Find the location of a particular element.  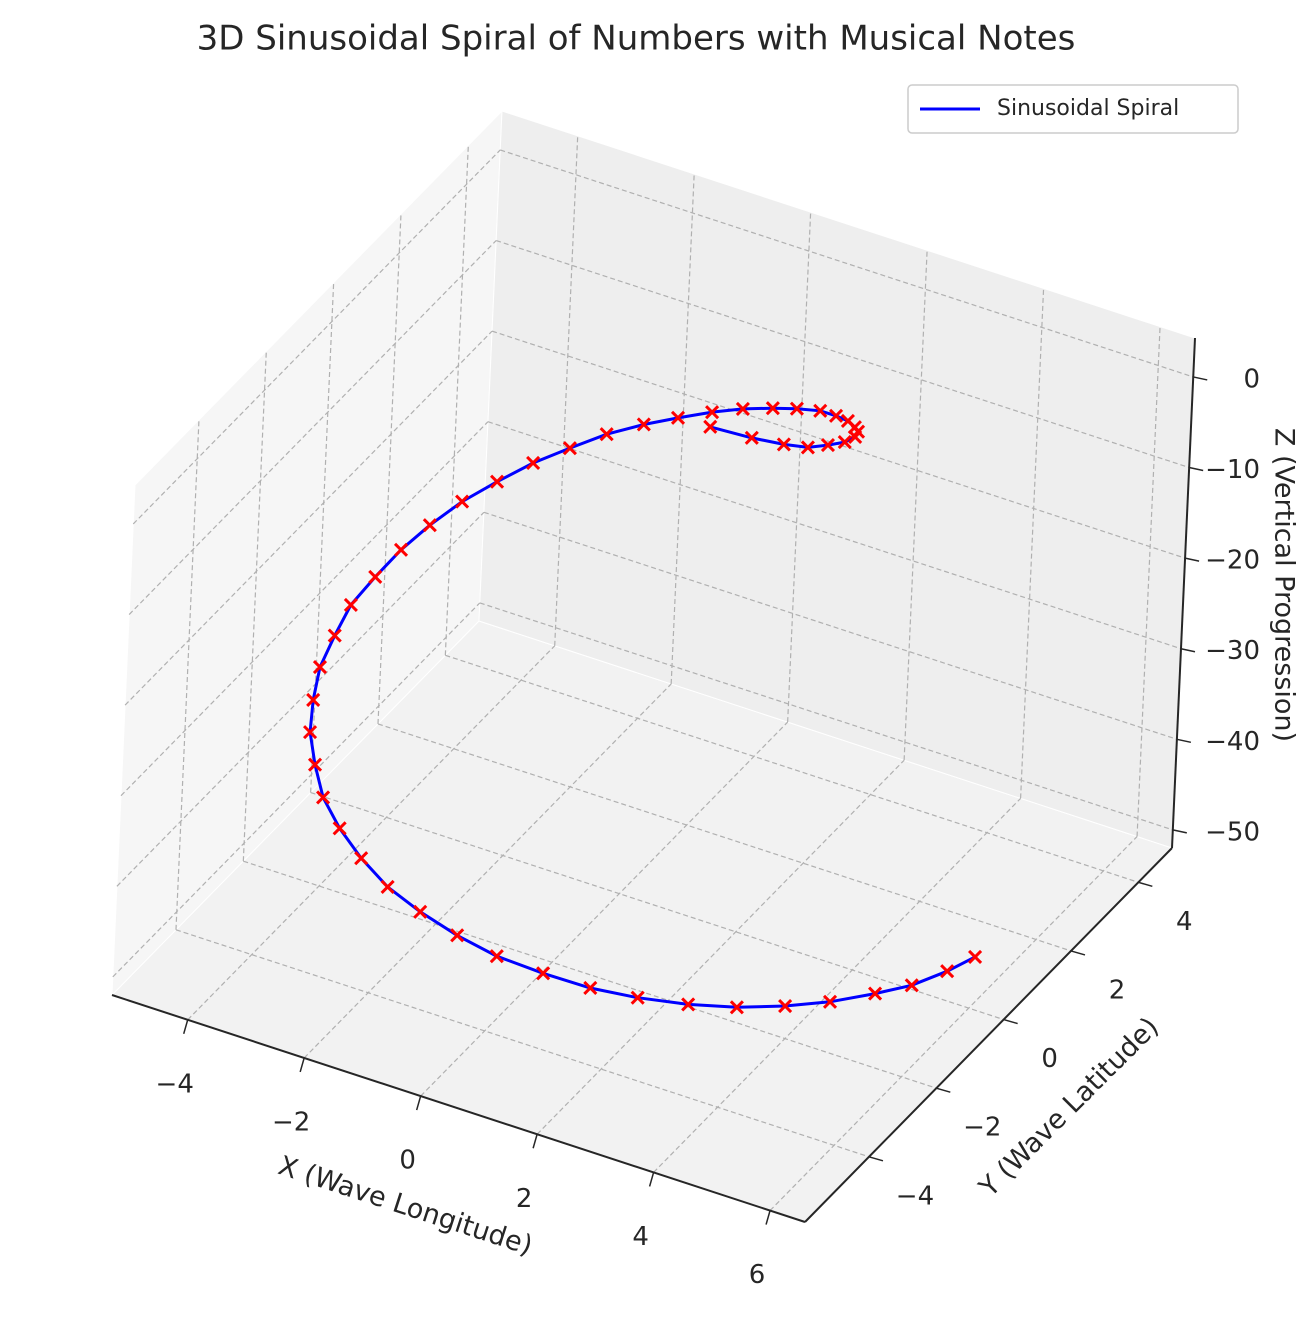

y-tick-label: −2 is located at coordinates (982, 1128).